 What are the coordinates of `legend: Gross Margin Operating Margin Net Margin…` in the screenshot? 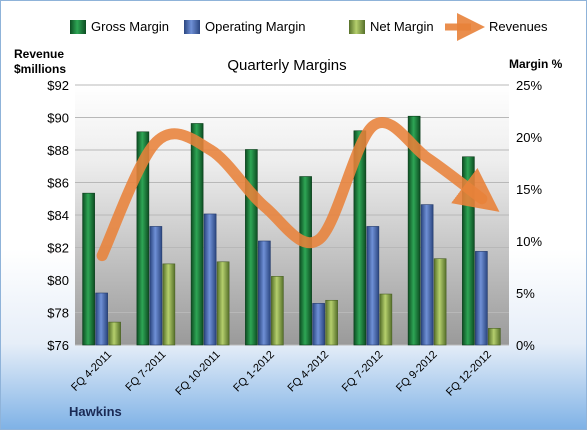 It's located at (309, 27).